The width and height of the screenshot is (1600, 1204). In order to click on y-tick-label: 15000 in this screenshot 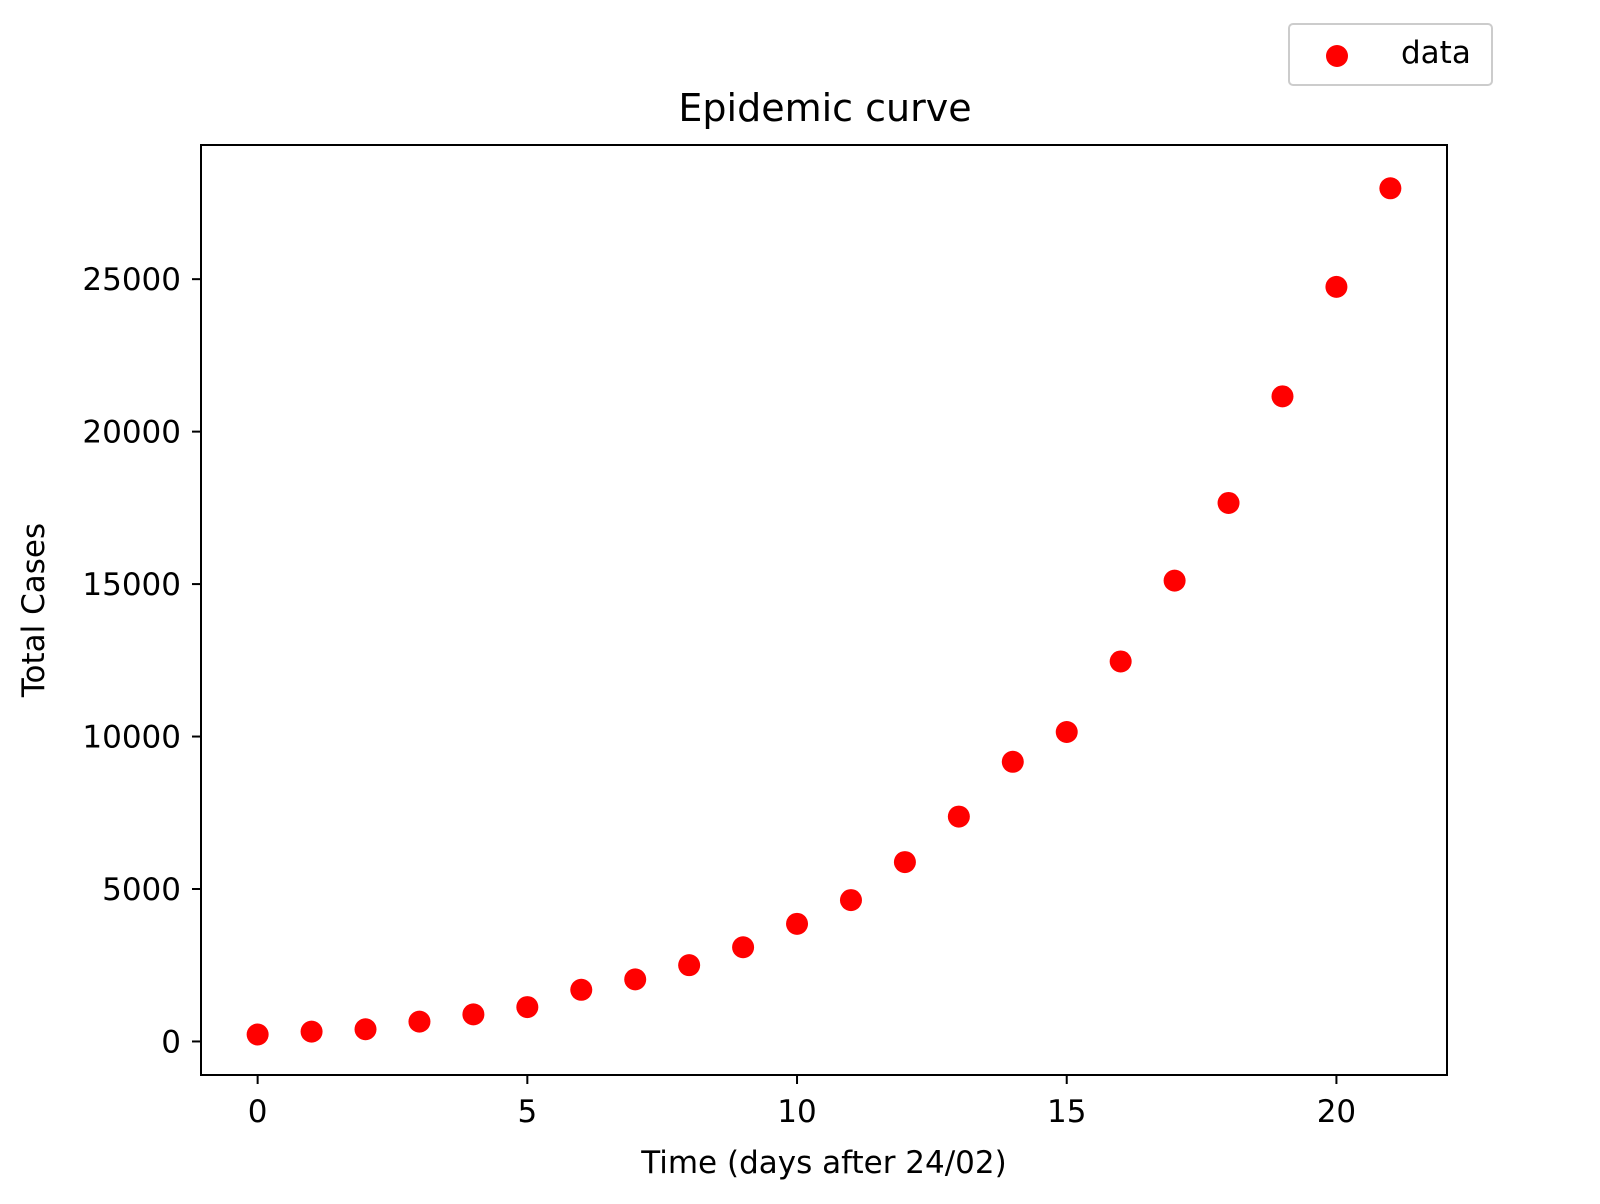, I will do `click(131, 585)`.